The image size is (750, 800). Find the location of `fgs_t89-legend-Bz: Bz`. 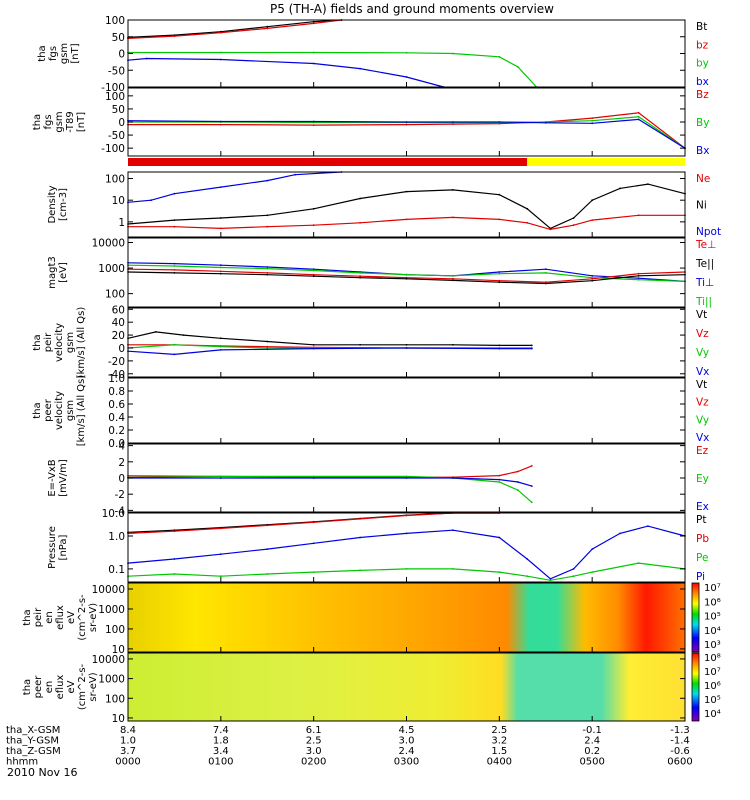

fgs_t89-legend-Bz: Bz is located at coordinates (702, 95).